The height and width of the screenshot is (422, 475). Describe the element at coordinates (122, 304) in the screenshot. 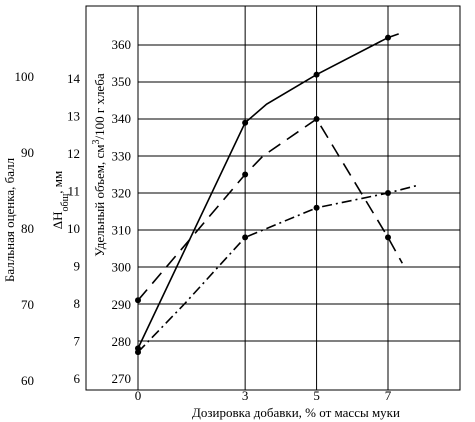

I see `volume-tick-label: 290` at that location.